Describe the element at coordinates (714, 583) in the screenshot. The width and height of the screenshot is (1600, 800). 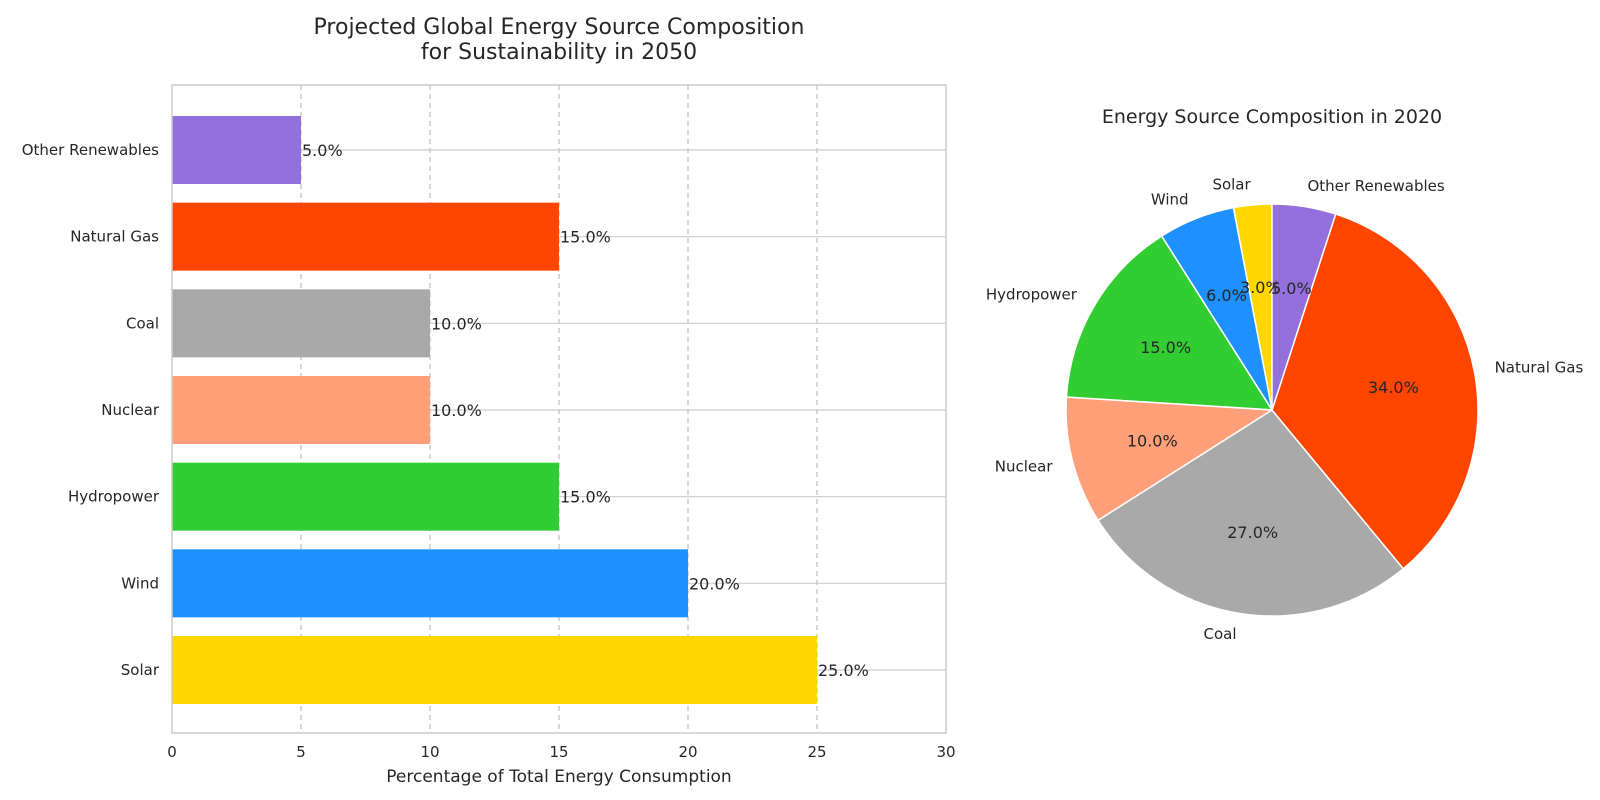
I see `bar-data-label-wind: 20.0%` at that location.